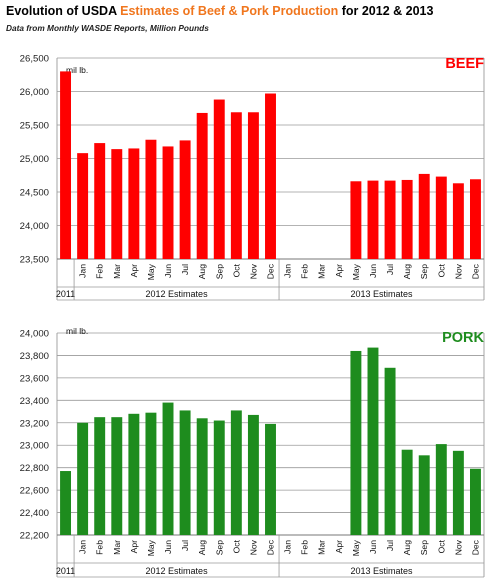  Describe the element at coordinates (34, 468) in the screenshot. I see `y-tick-label: 22,800` at that location.